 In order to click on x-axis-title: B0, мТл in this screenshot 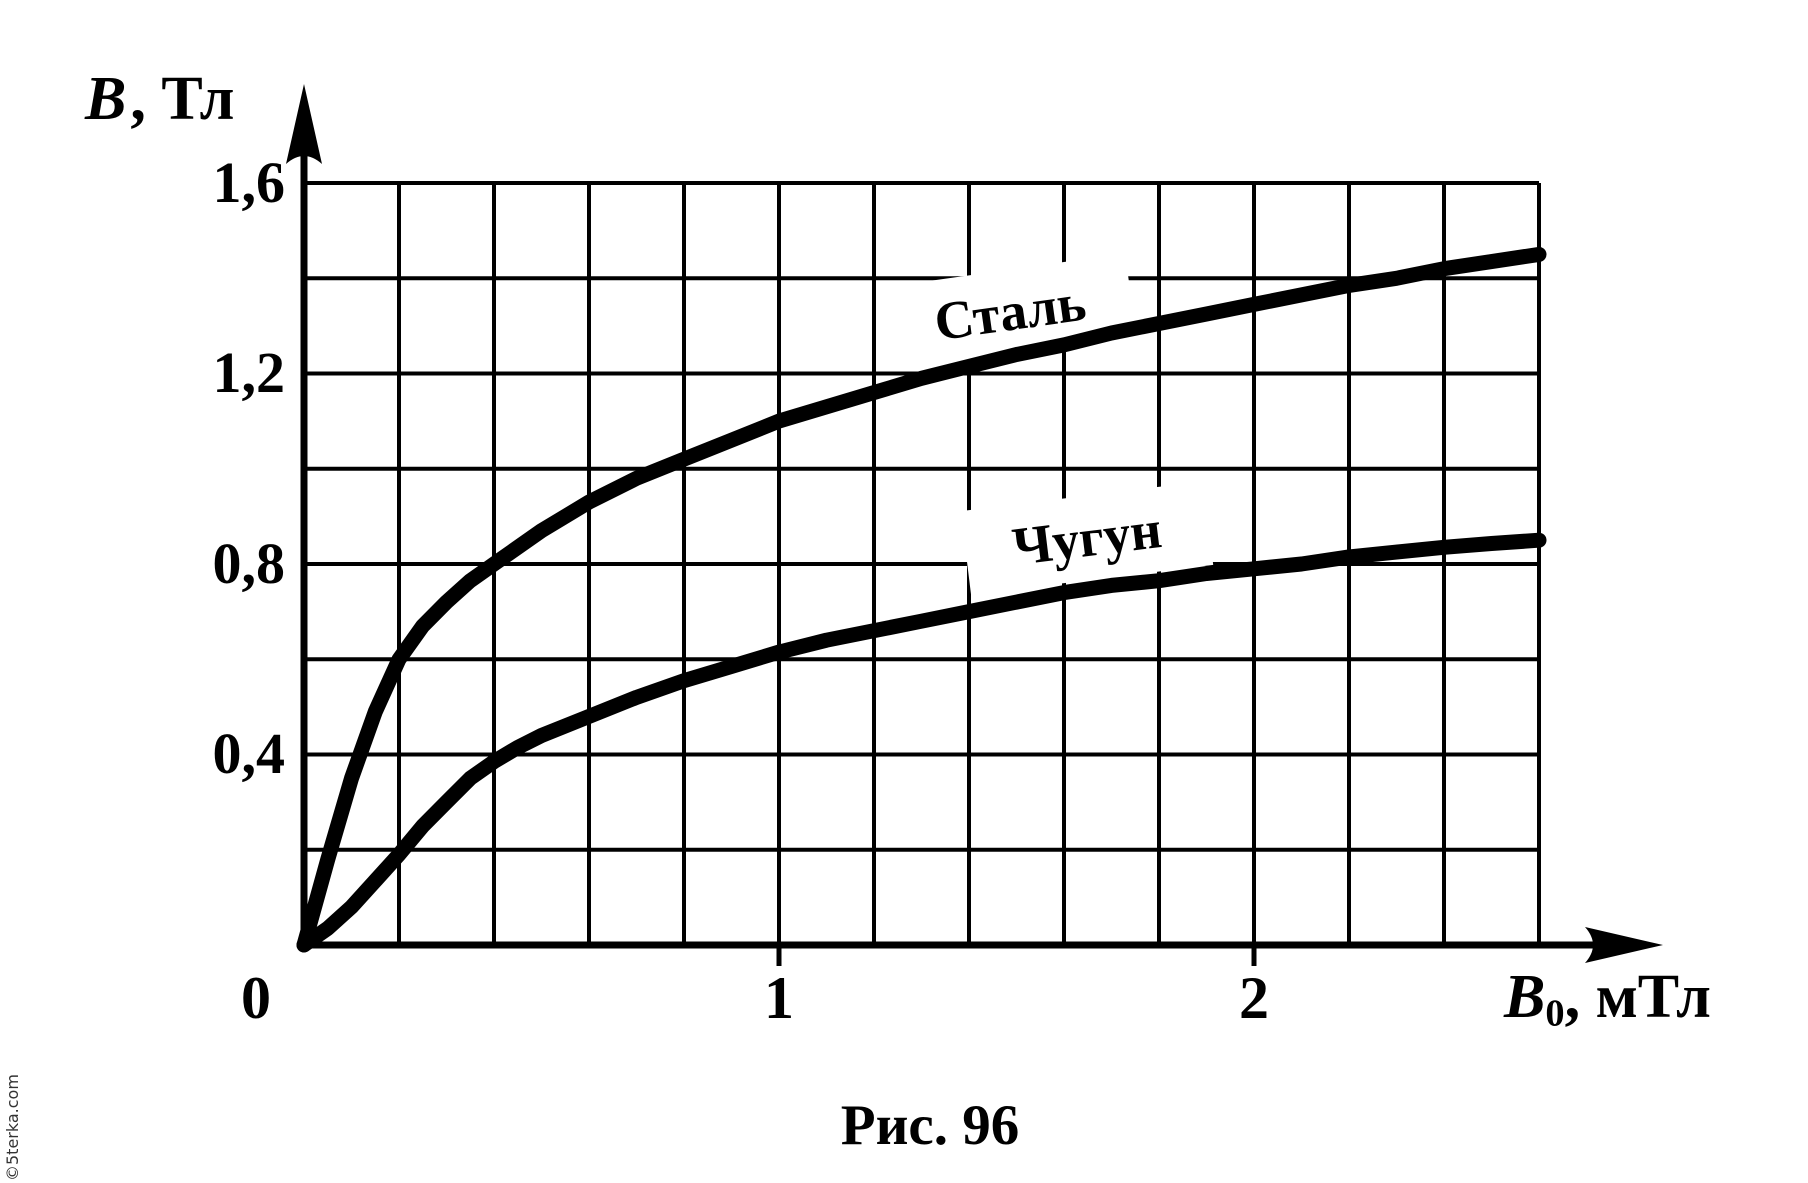, I will do `click(1607, 999)`.